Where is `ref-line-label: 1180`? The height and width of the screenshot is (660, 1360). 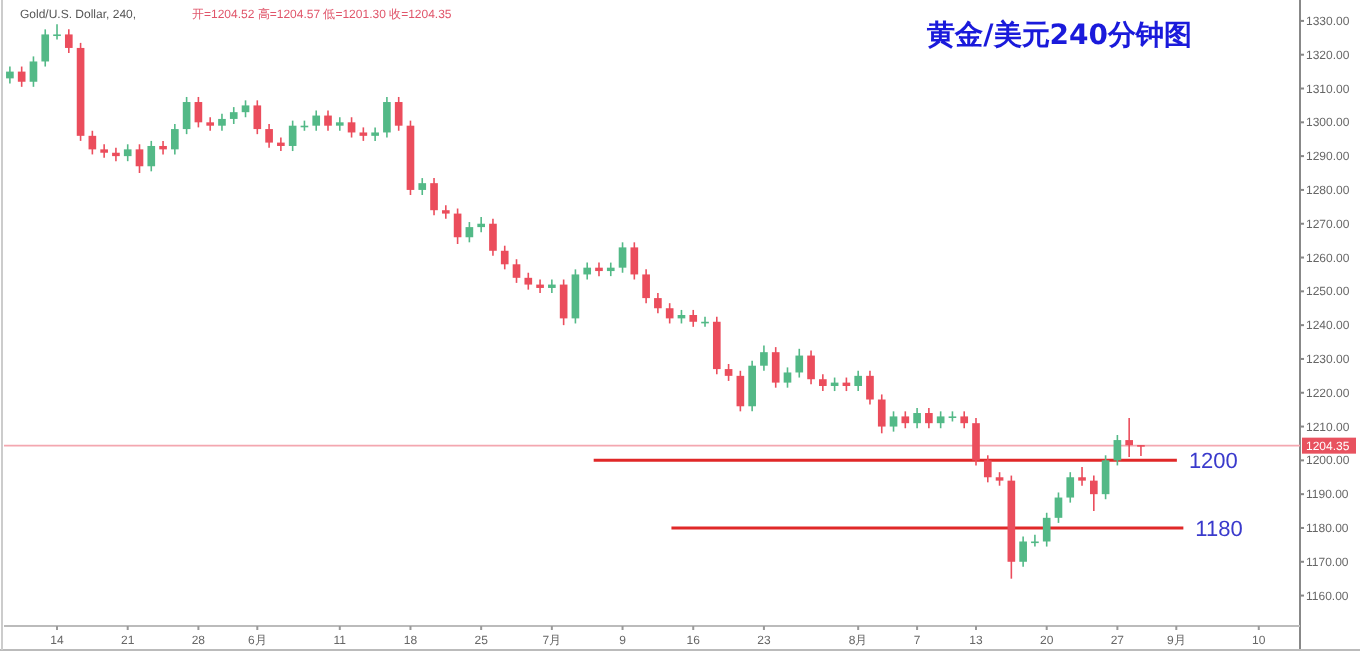 ref-line-label: 1180 is located at coordinates (1219, 529).